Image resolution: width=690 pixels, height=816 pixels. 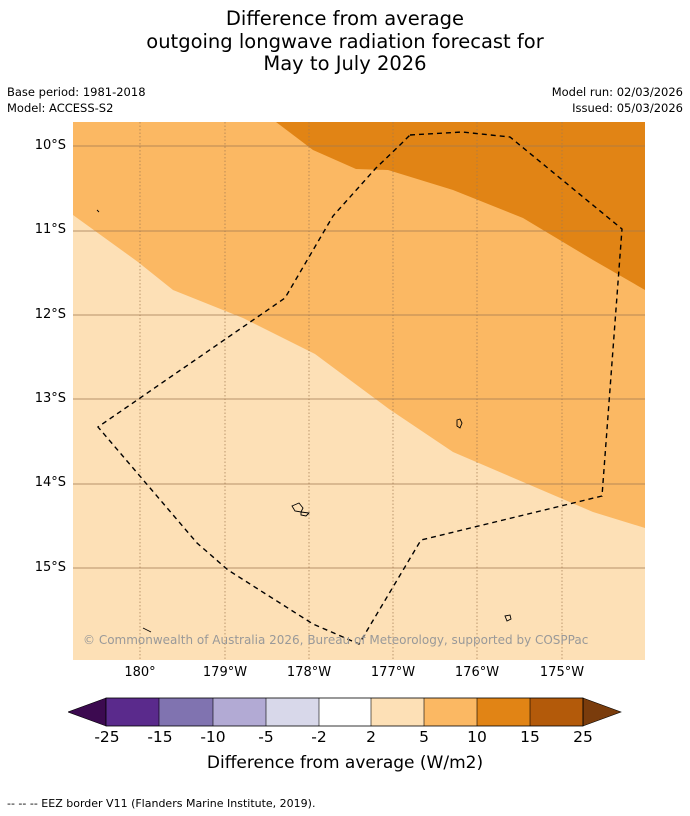 I want to click on colorbar, so click(x=345, y=712).